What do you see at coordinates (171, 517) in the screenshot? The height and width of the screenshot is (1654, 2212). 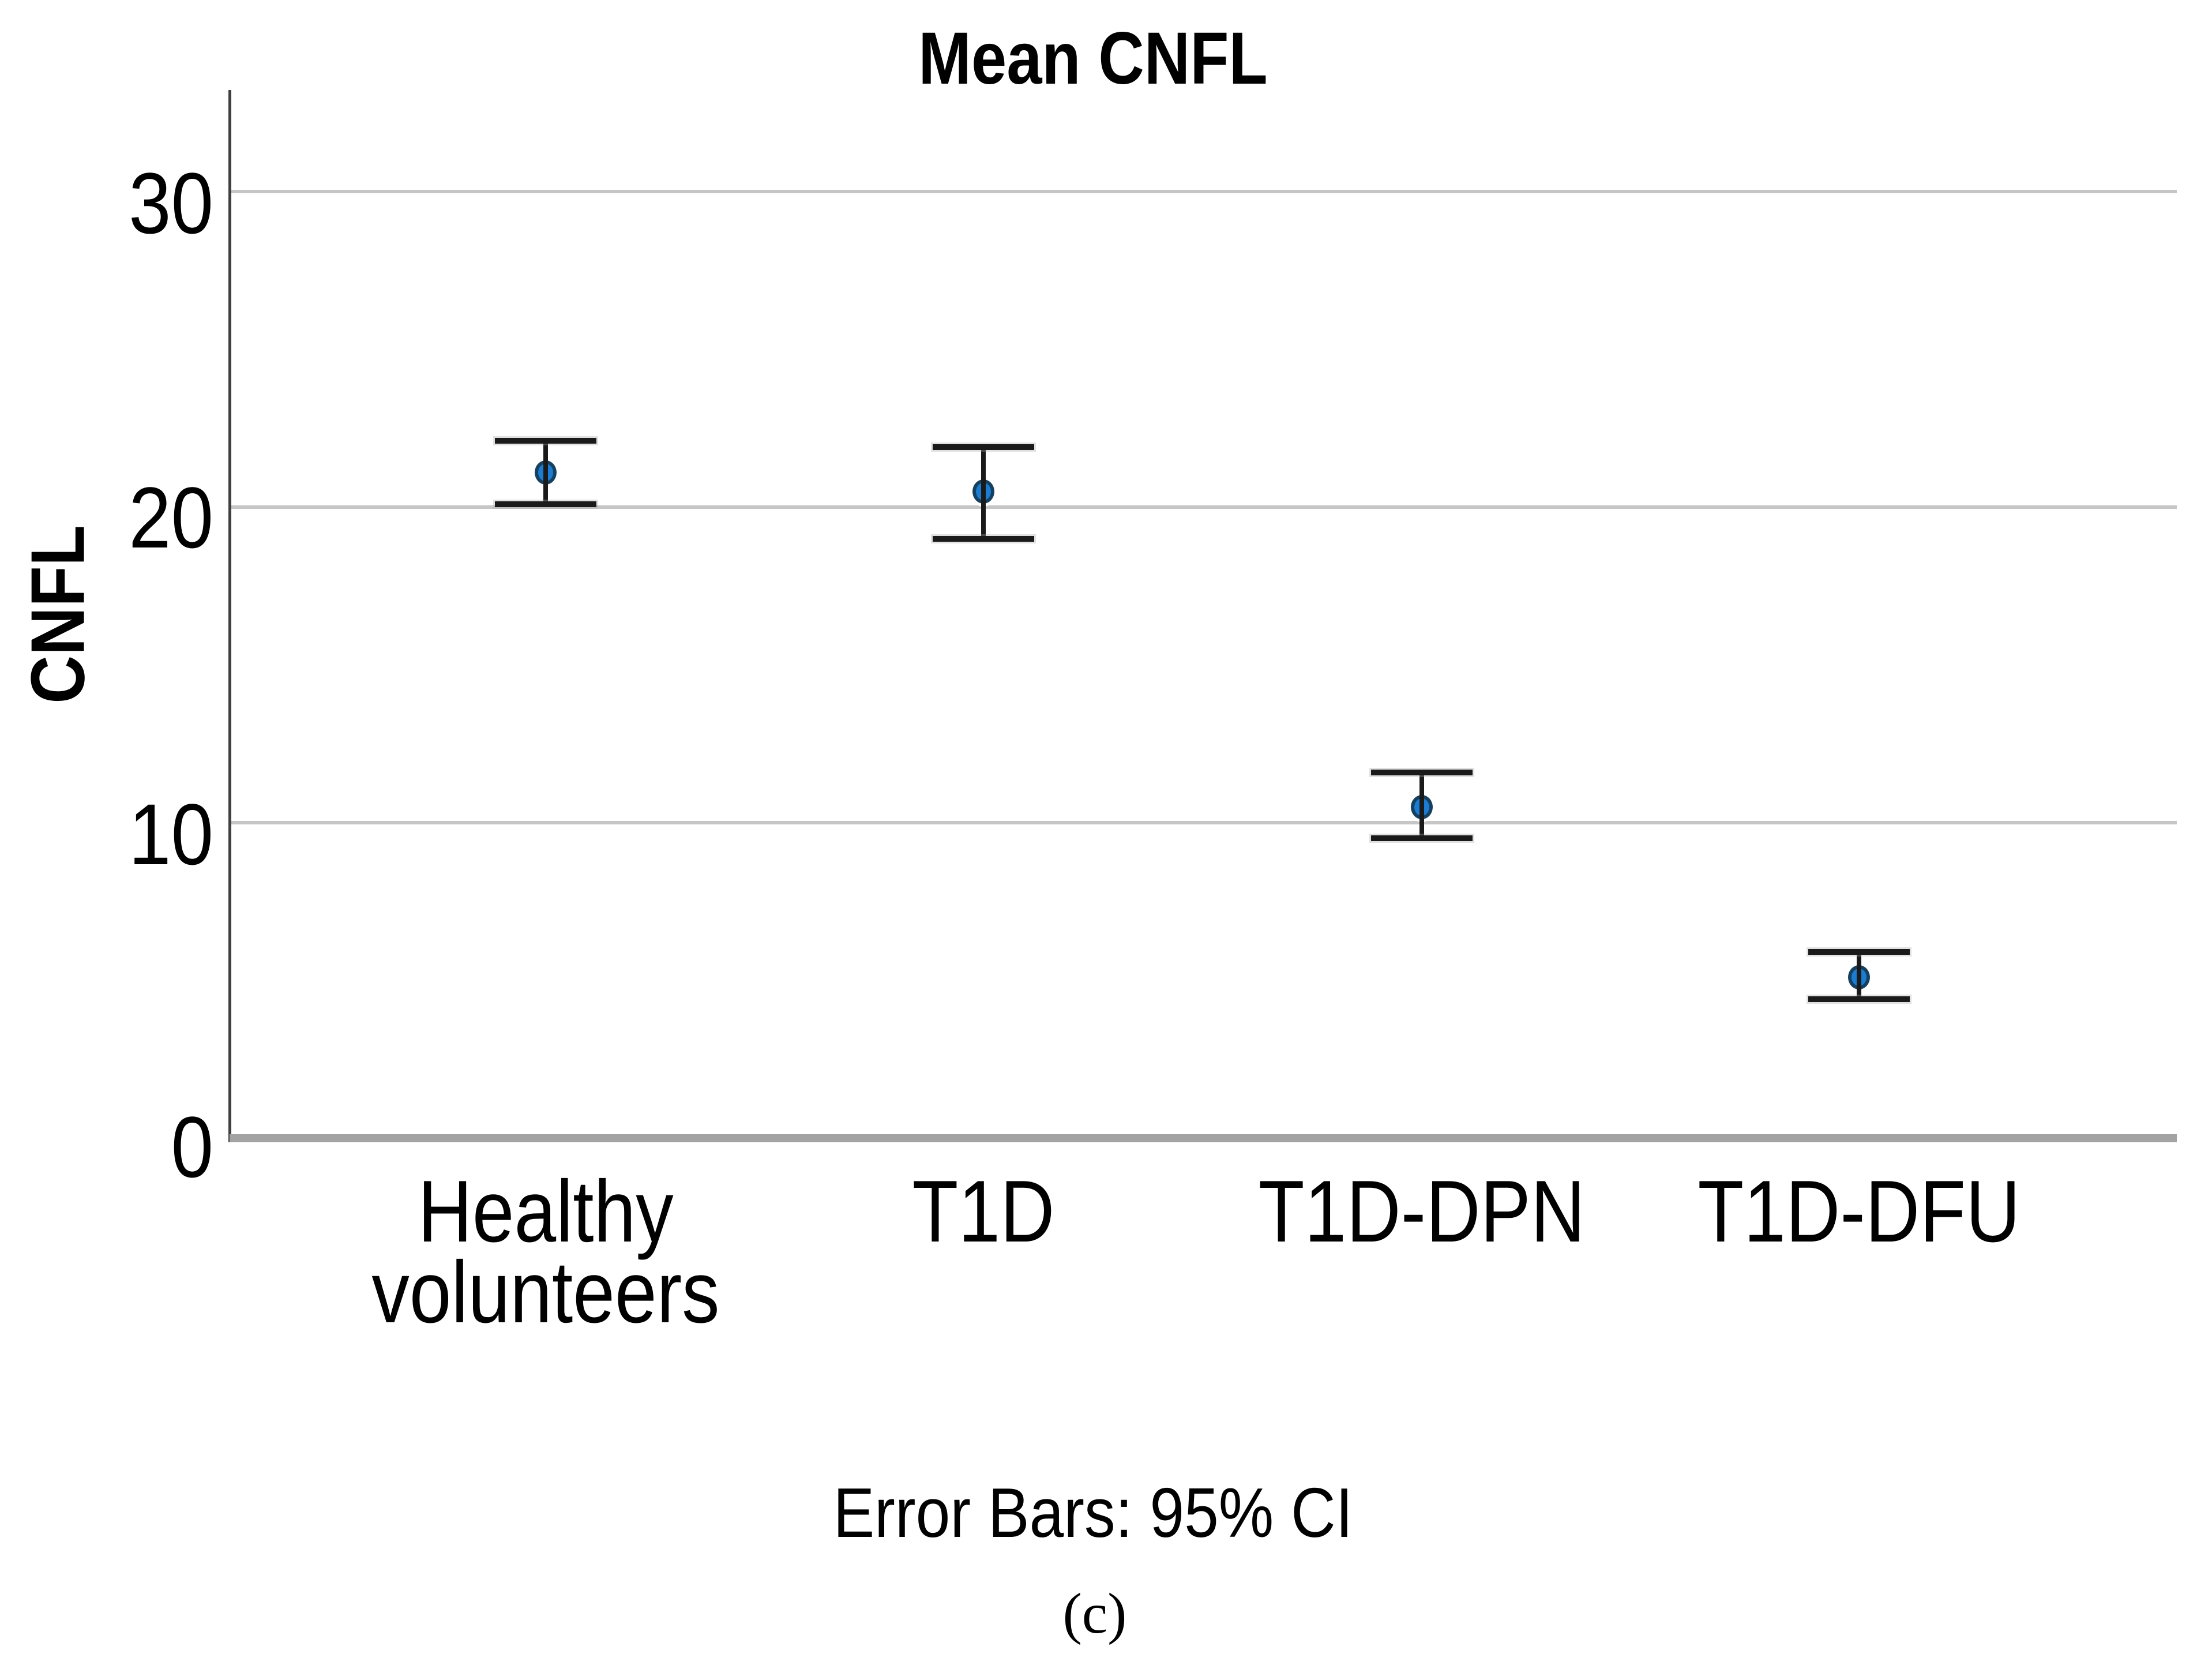 I see `y-tick-label-20: 20` at bounding box center [171, 517].